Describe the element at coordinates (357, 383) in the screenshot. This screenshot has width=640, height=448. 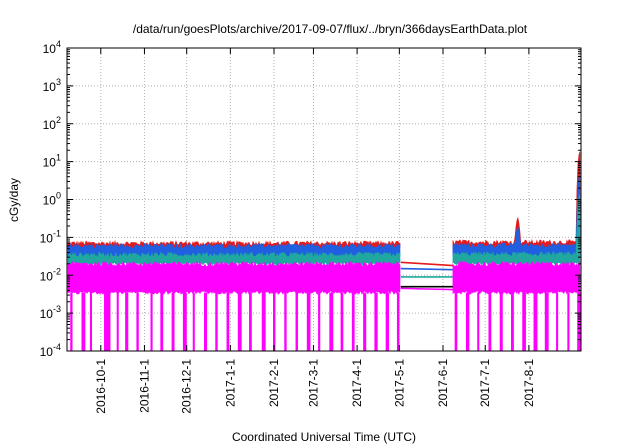
I see `x-tick-label: 2017-4-1` at that location.